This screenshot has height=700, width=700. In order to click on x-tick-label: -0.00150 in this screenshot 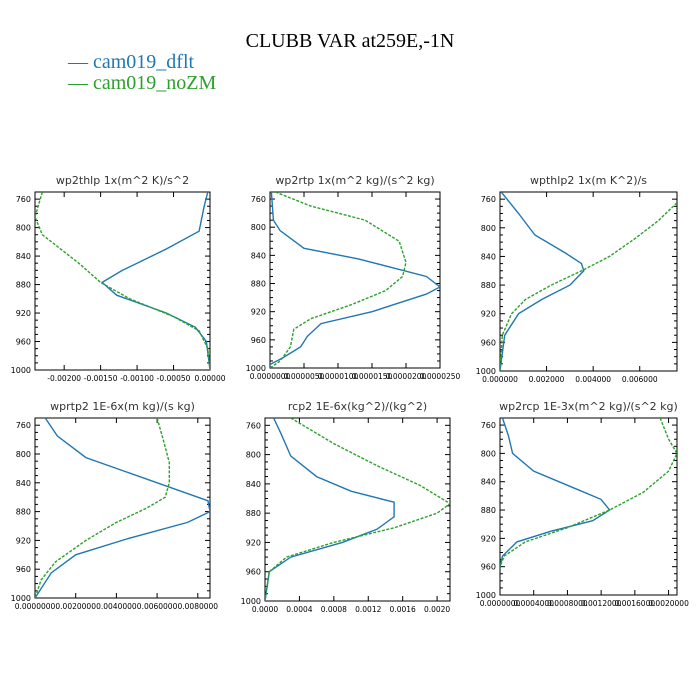, I will do `click(101, 378)`.